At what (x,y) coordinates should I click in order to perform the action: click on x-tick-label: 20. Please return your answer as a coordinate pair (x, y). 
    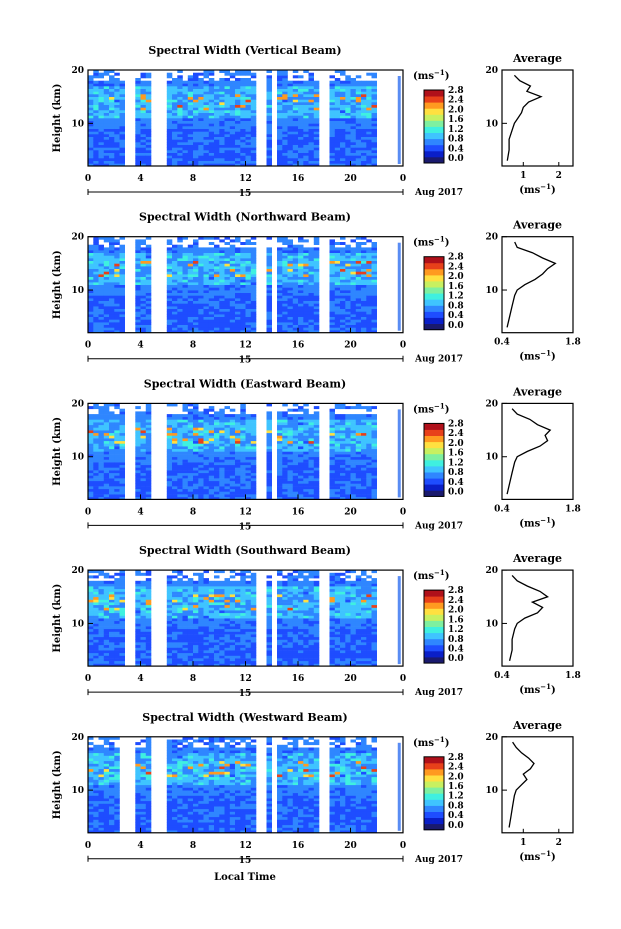
    Looking at the image, I should click on (350, 346).